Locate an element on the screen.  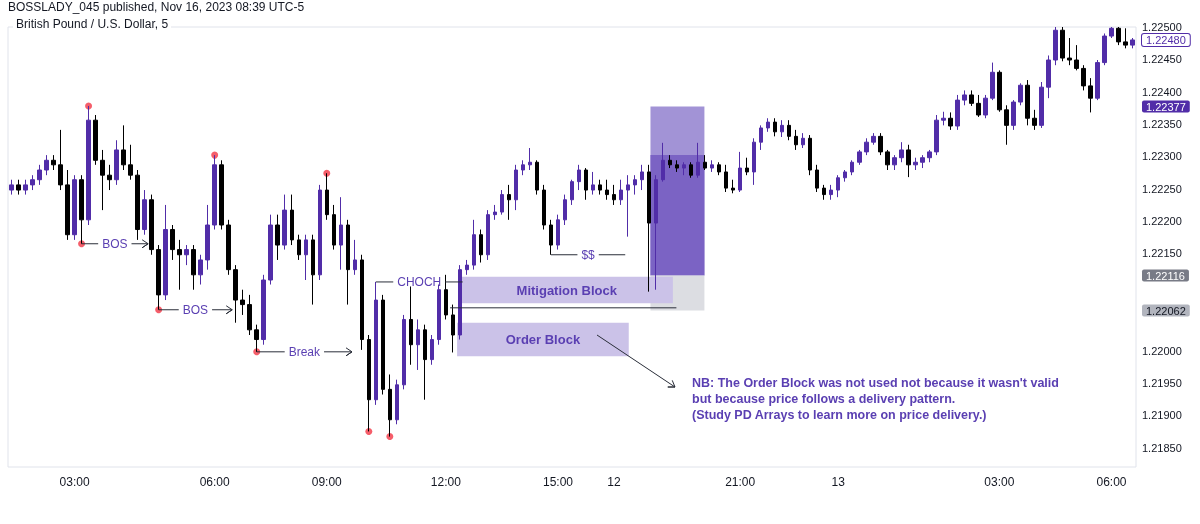
y-tick-label: 1.22300 is located at coordinates (1162, 156).